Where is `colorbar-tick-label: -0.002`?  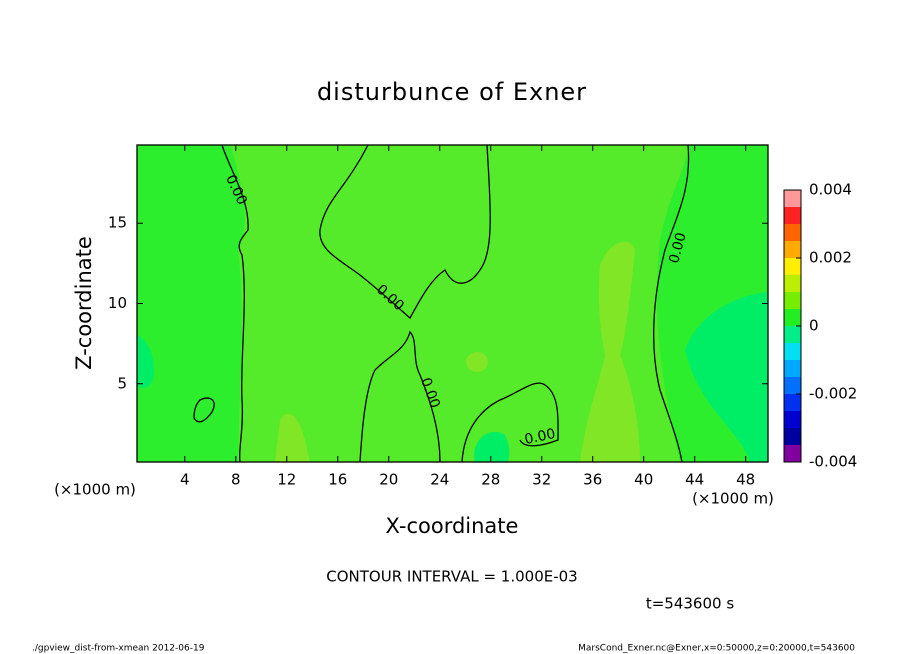
colorbar-tick-label: -0.002 is located at coordinates (833, 394).